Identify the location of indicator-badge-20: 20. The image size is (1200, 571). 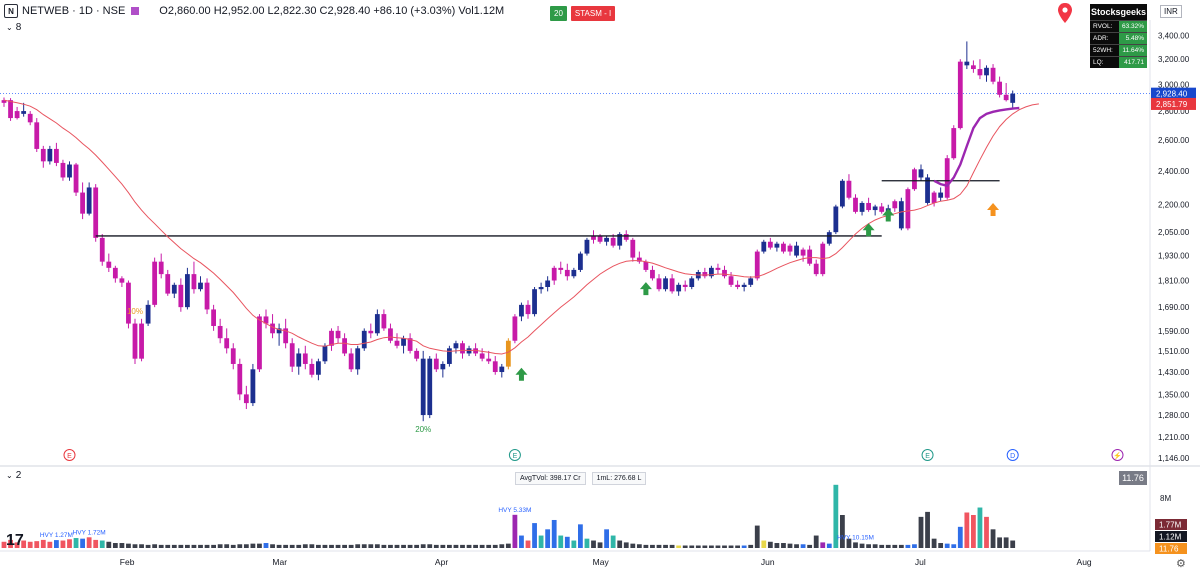
(558, 13).